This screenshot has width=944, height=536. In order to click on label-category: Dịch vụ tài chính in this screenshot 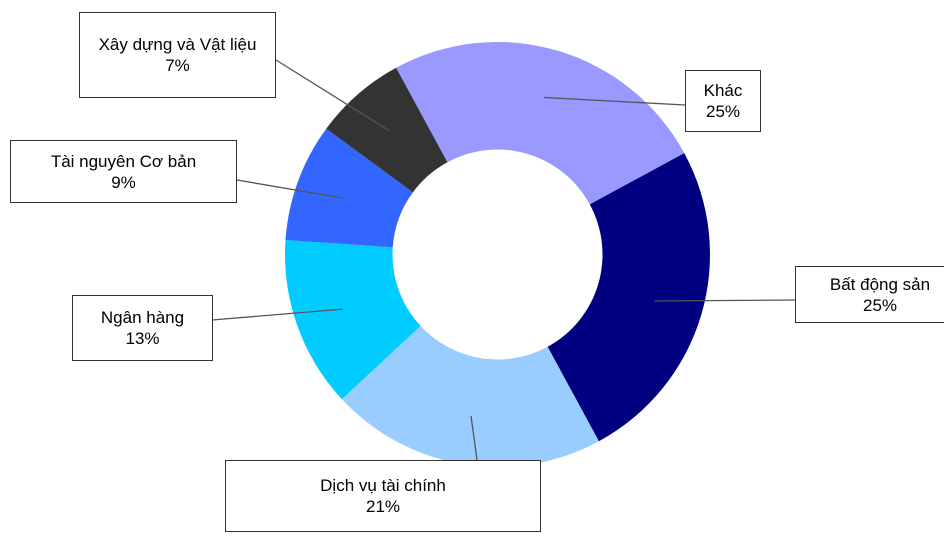, I will do `click(383, 485)`.